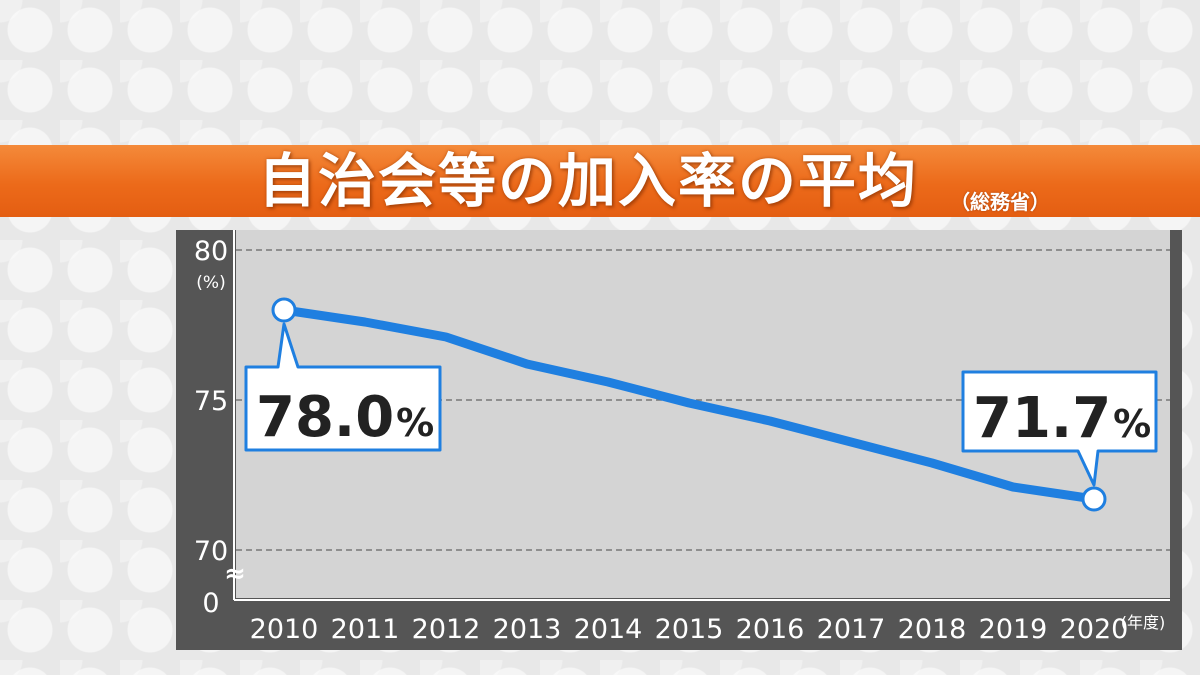 This screenshot has width=1200, height=675. What do you see at coordinates (284, 629) in the screenshot?
I see `x-tick-label: 2010` at bounding box center [284, 629].